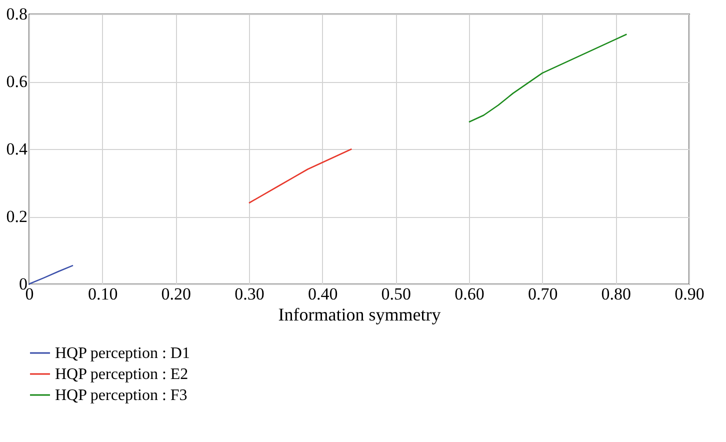 This screenshot has width=726, height=442. I want to click on legend-label: HQP perception : D1, so click(122, 353).